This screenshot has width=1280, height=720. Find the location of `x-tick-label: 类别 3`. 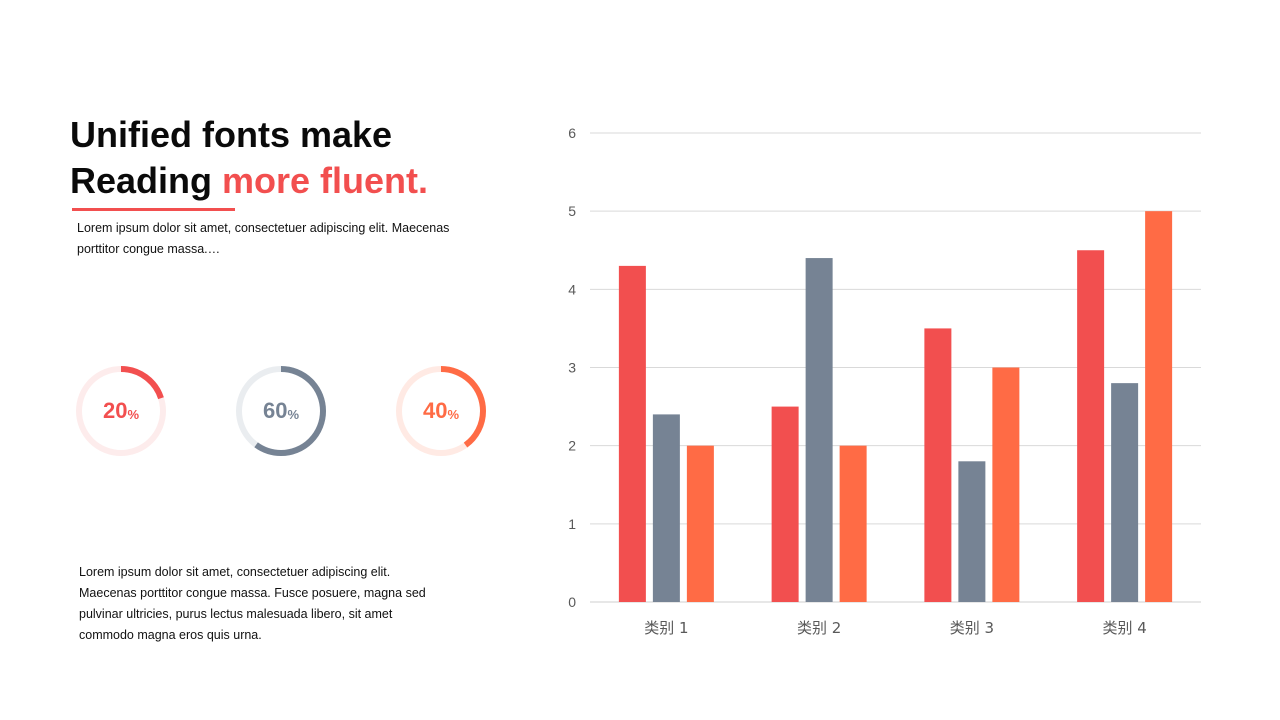

x-tick-label: 类别 3 is located at coordinates (972, 628).